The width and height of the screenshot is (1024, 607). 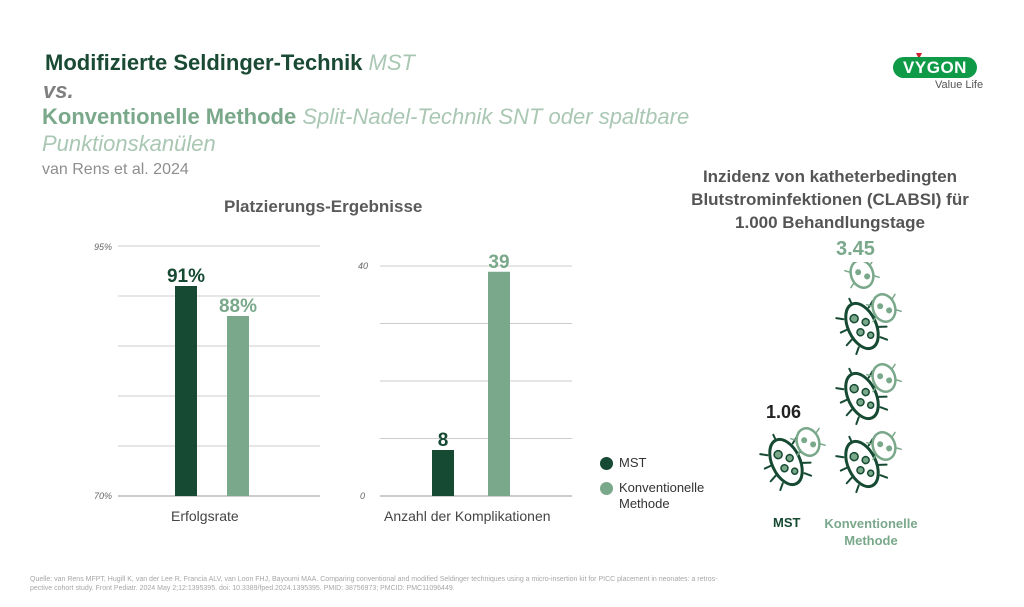 I want to click on logo-red-mark, so click(x=919, y=56).